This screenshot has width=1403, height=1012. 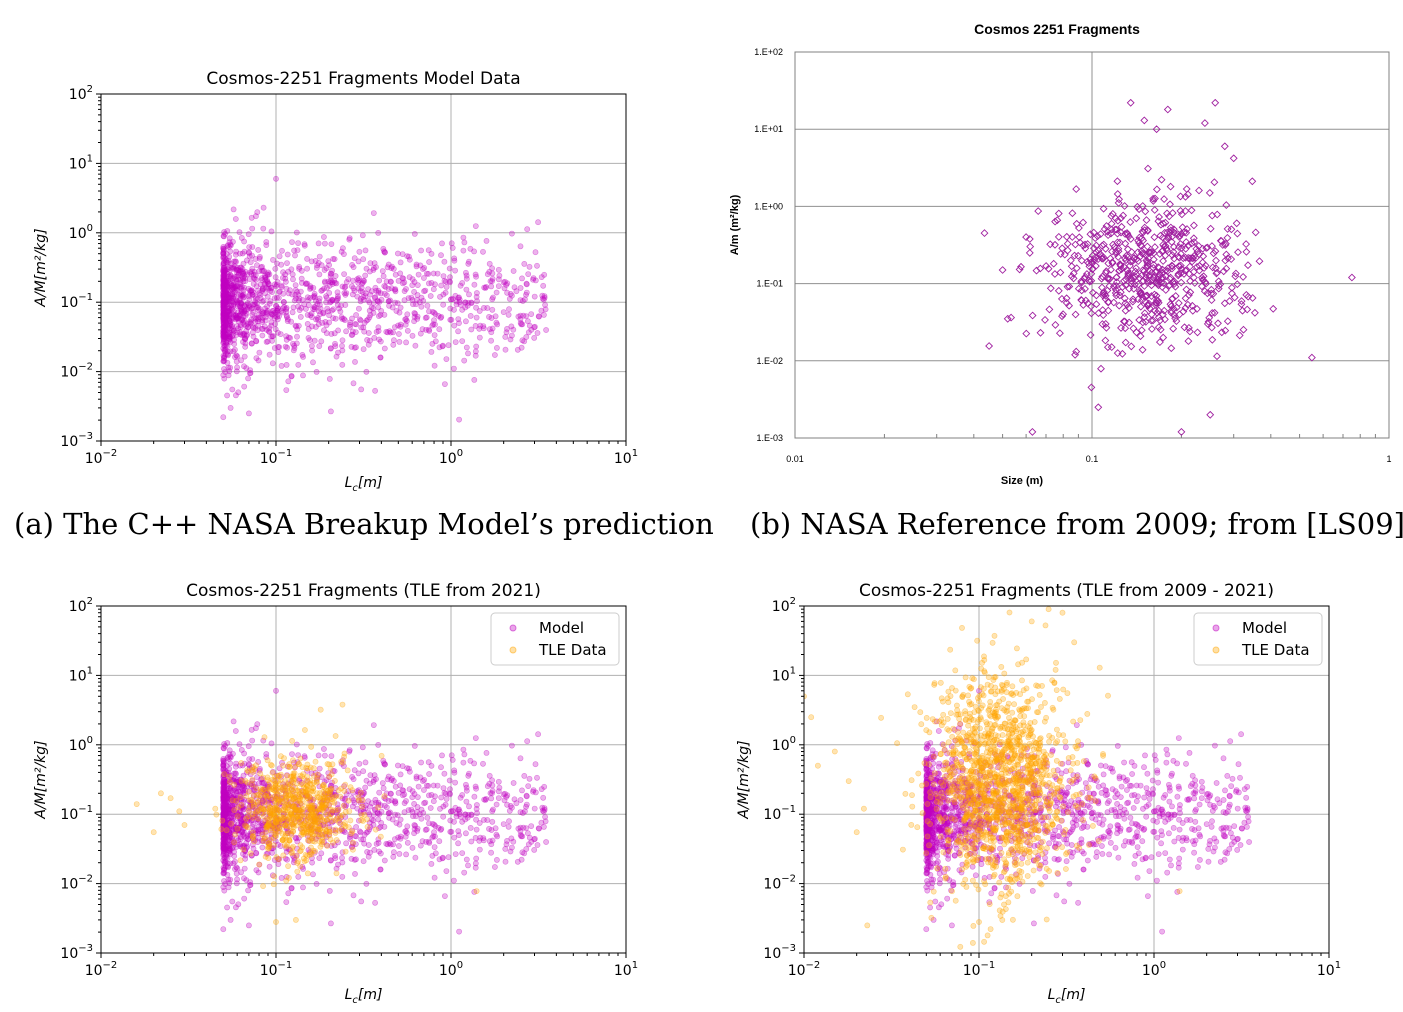 I want to click on y-tick-label: 10², so click(x=81, y=93).